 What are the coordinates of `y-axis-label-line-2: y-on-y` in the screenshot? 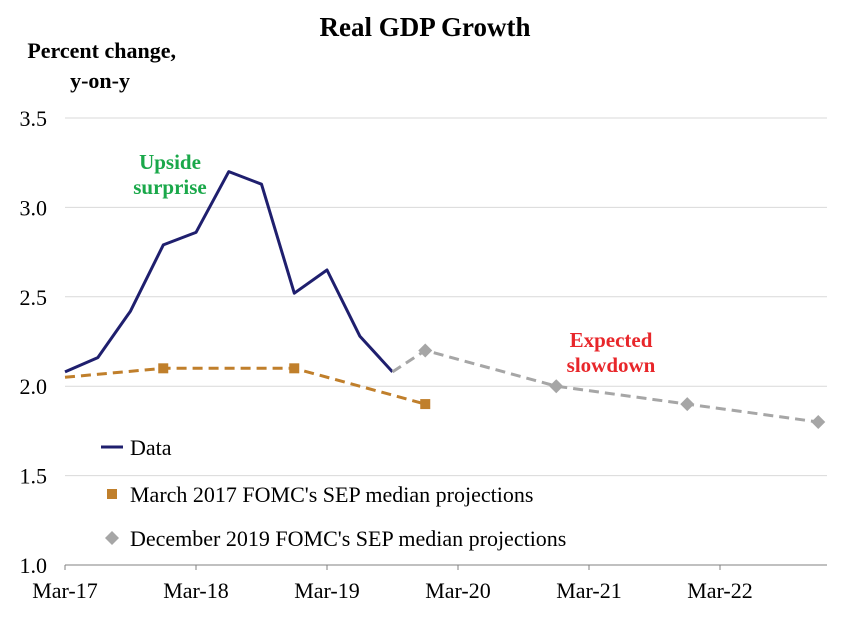 It's located at (100, 80).